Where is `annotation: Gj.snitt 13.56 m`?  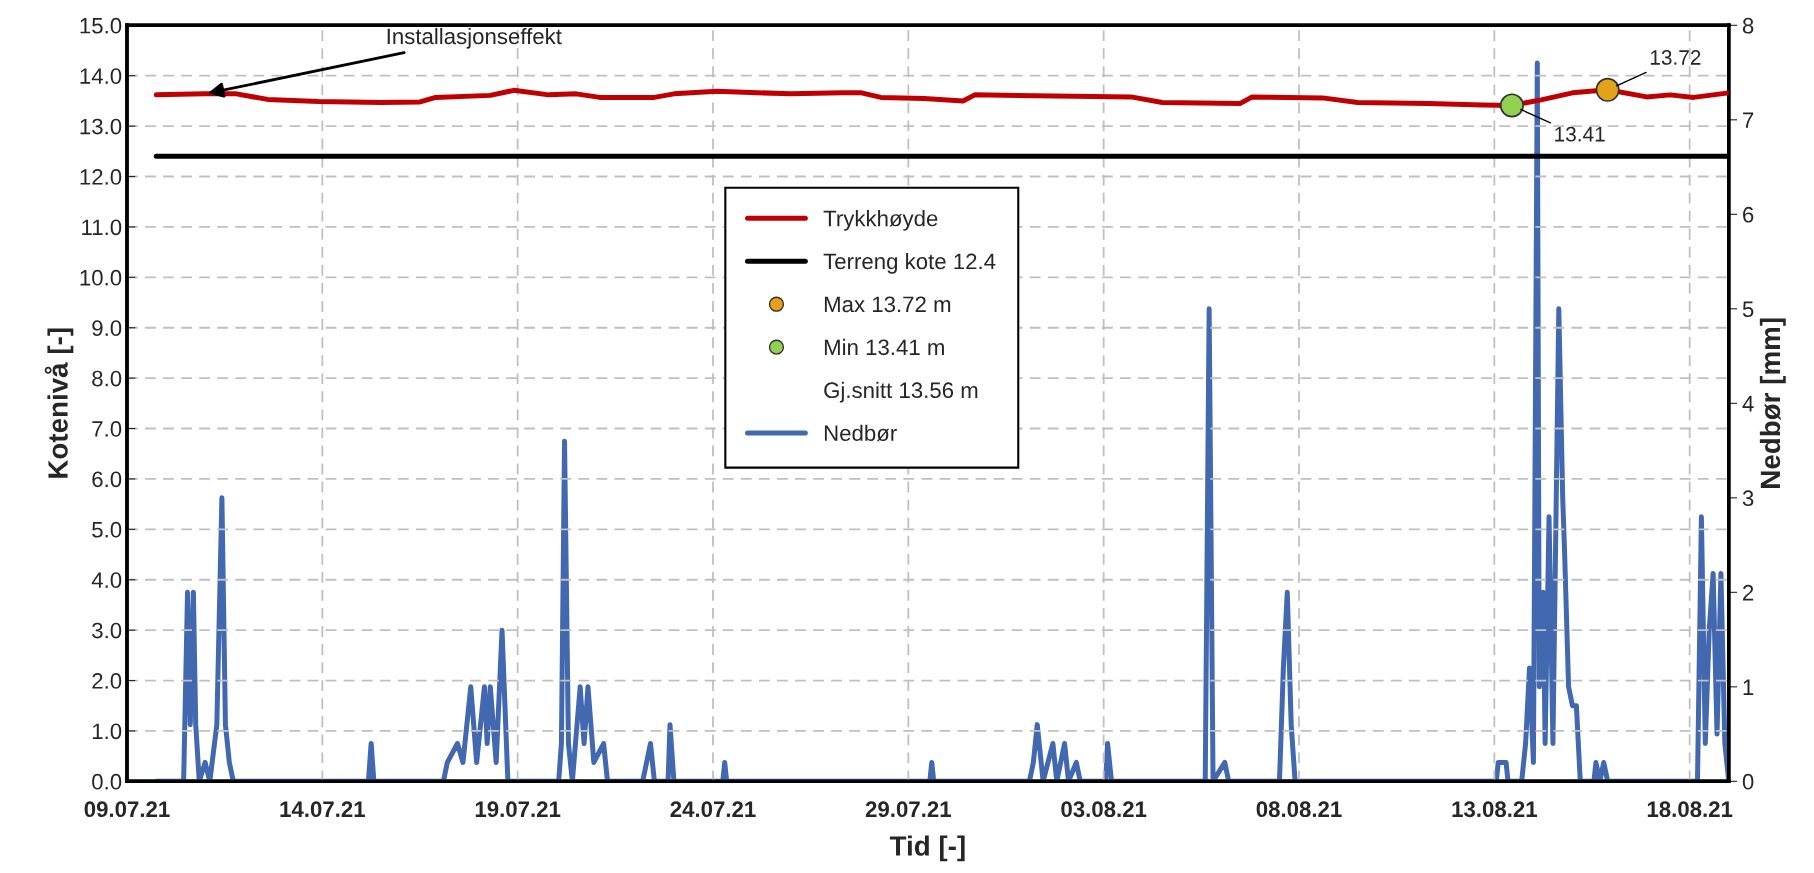 annotation: Gj.snitt 13.56 m is located at coordinates (901, 392).